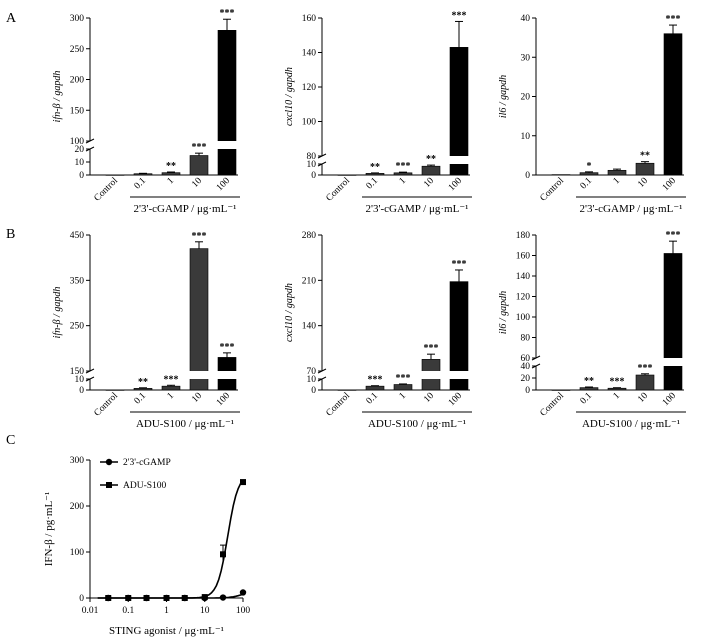 The height and width of the screenshot is (644, 727). What do you see at coordinates (11, 18) in the screenshot?
I see `panel-label-A: A` at bounding box center [11, 18].